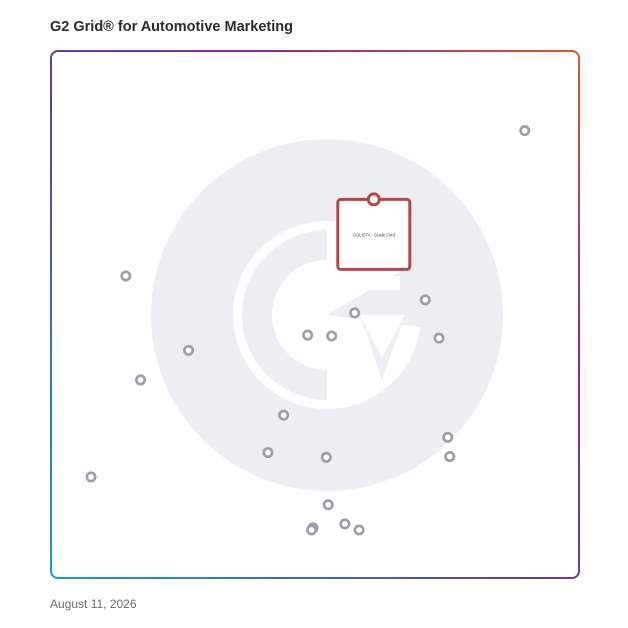 This screenshot has height=628, width=628. Describe the element at coordinates (373, 199) in the screenshot. I see `highlighted-product-point` at that location.